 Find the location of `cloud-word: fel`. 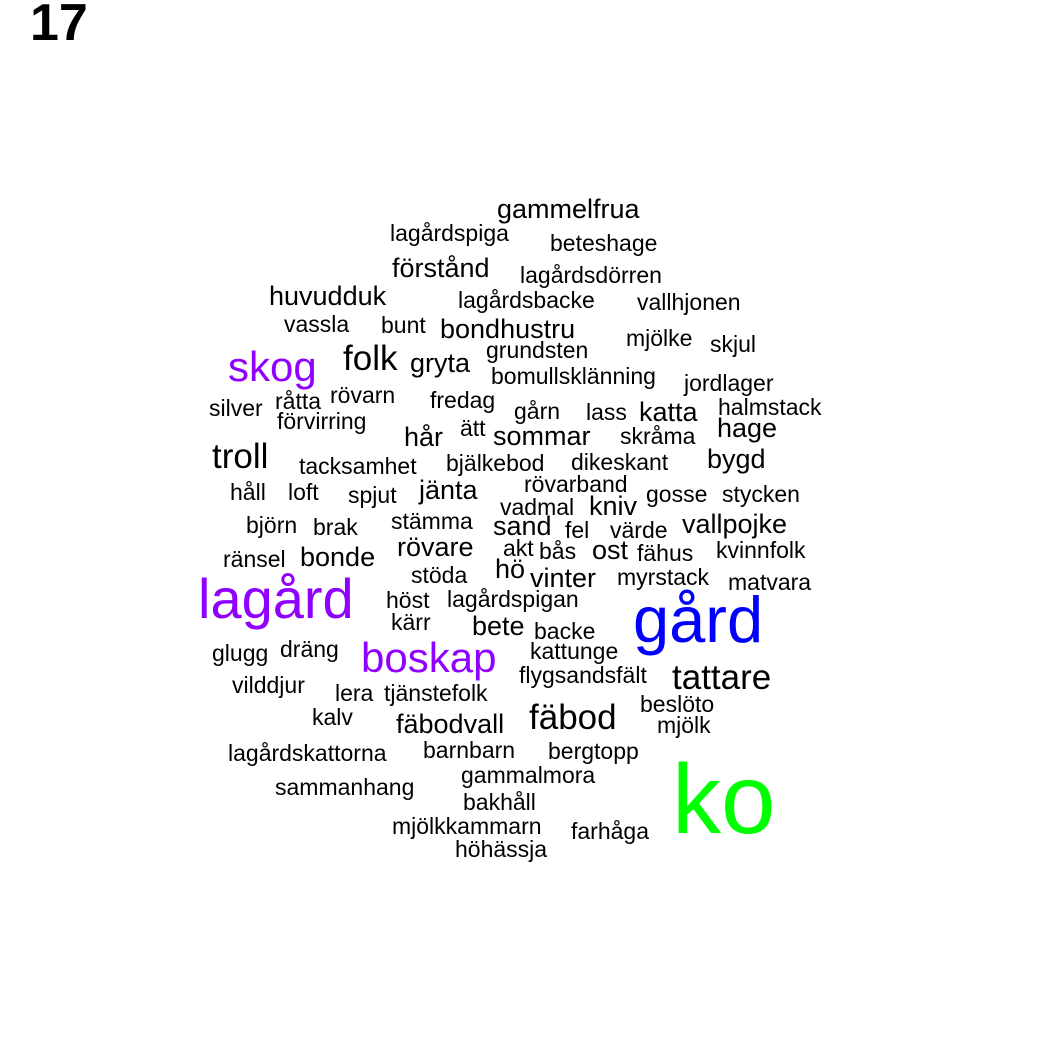

cloud-word: fel is located at coordinates (577, 530).